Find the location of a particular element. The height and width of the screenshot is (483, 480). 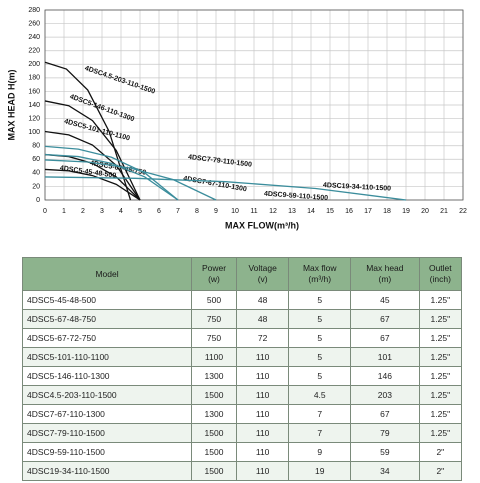

y-tick-label: 240 is located at coordinates (34, 37).